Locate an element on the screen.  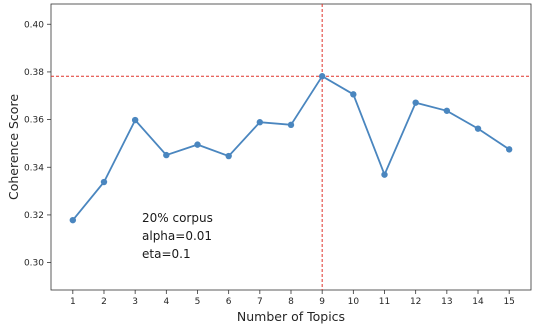
x-tick-label: 10 is located at coordinates (354, 302).